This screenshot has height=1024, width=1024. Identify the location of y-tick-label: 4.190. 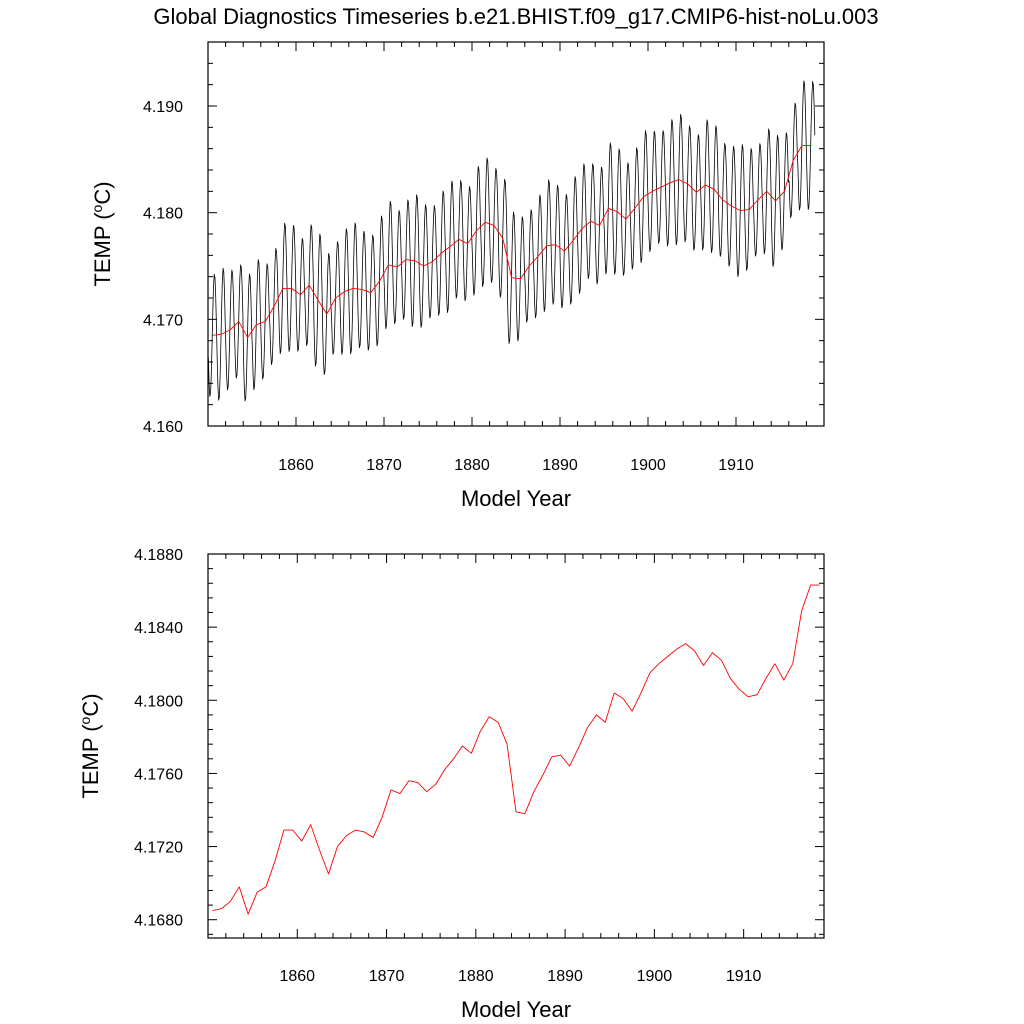
(163, 107).